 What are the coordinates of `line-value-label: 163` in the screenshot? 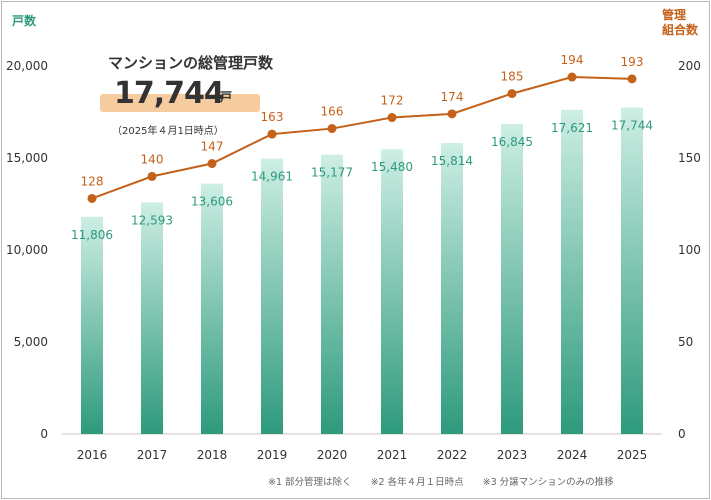 It's located at (272, 117).